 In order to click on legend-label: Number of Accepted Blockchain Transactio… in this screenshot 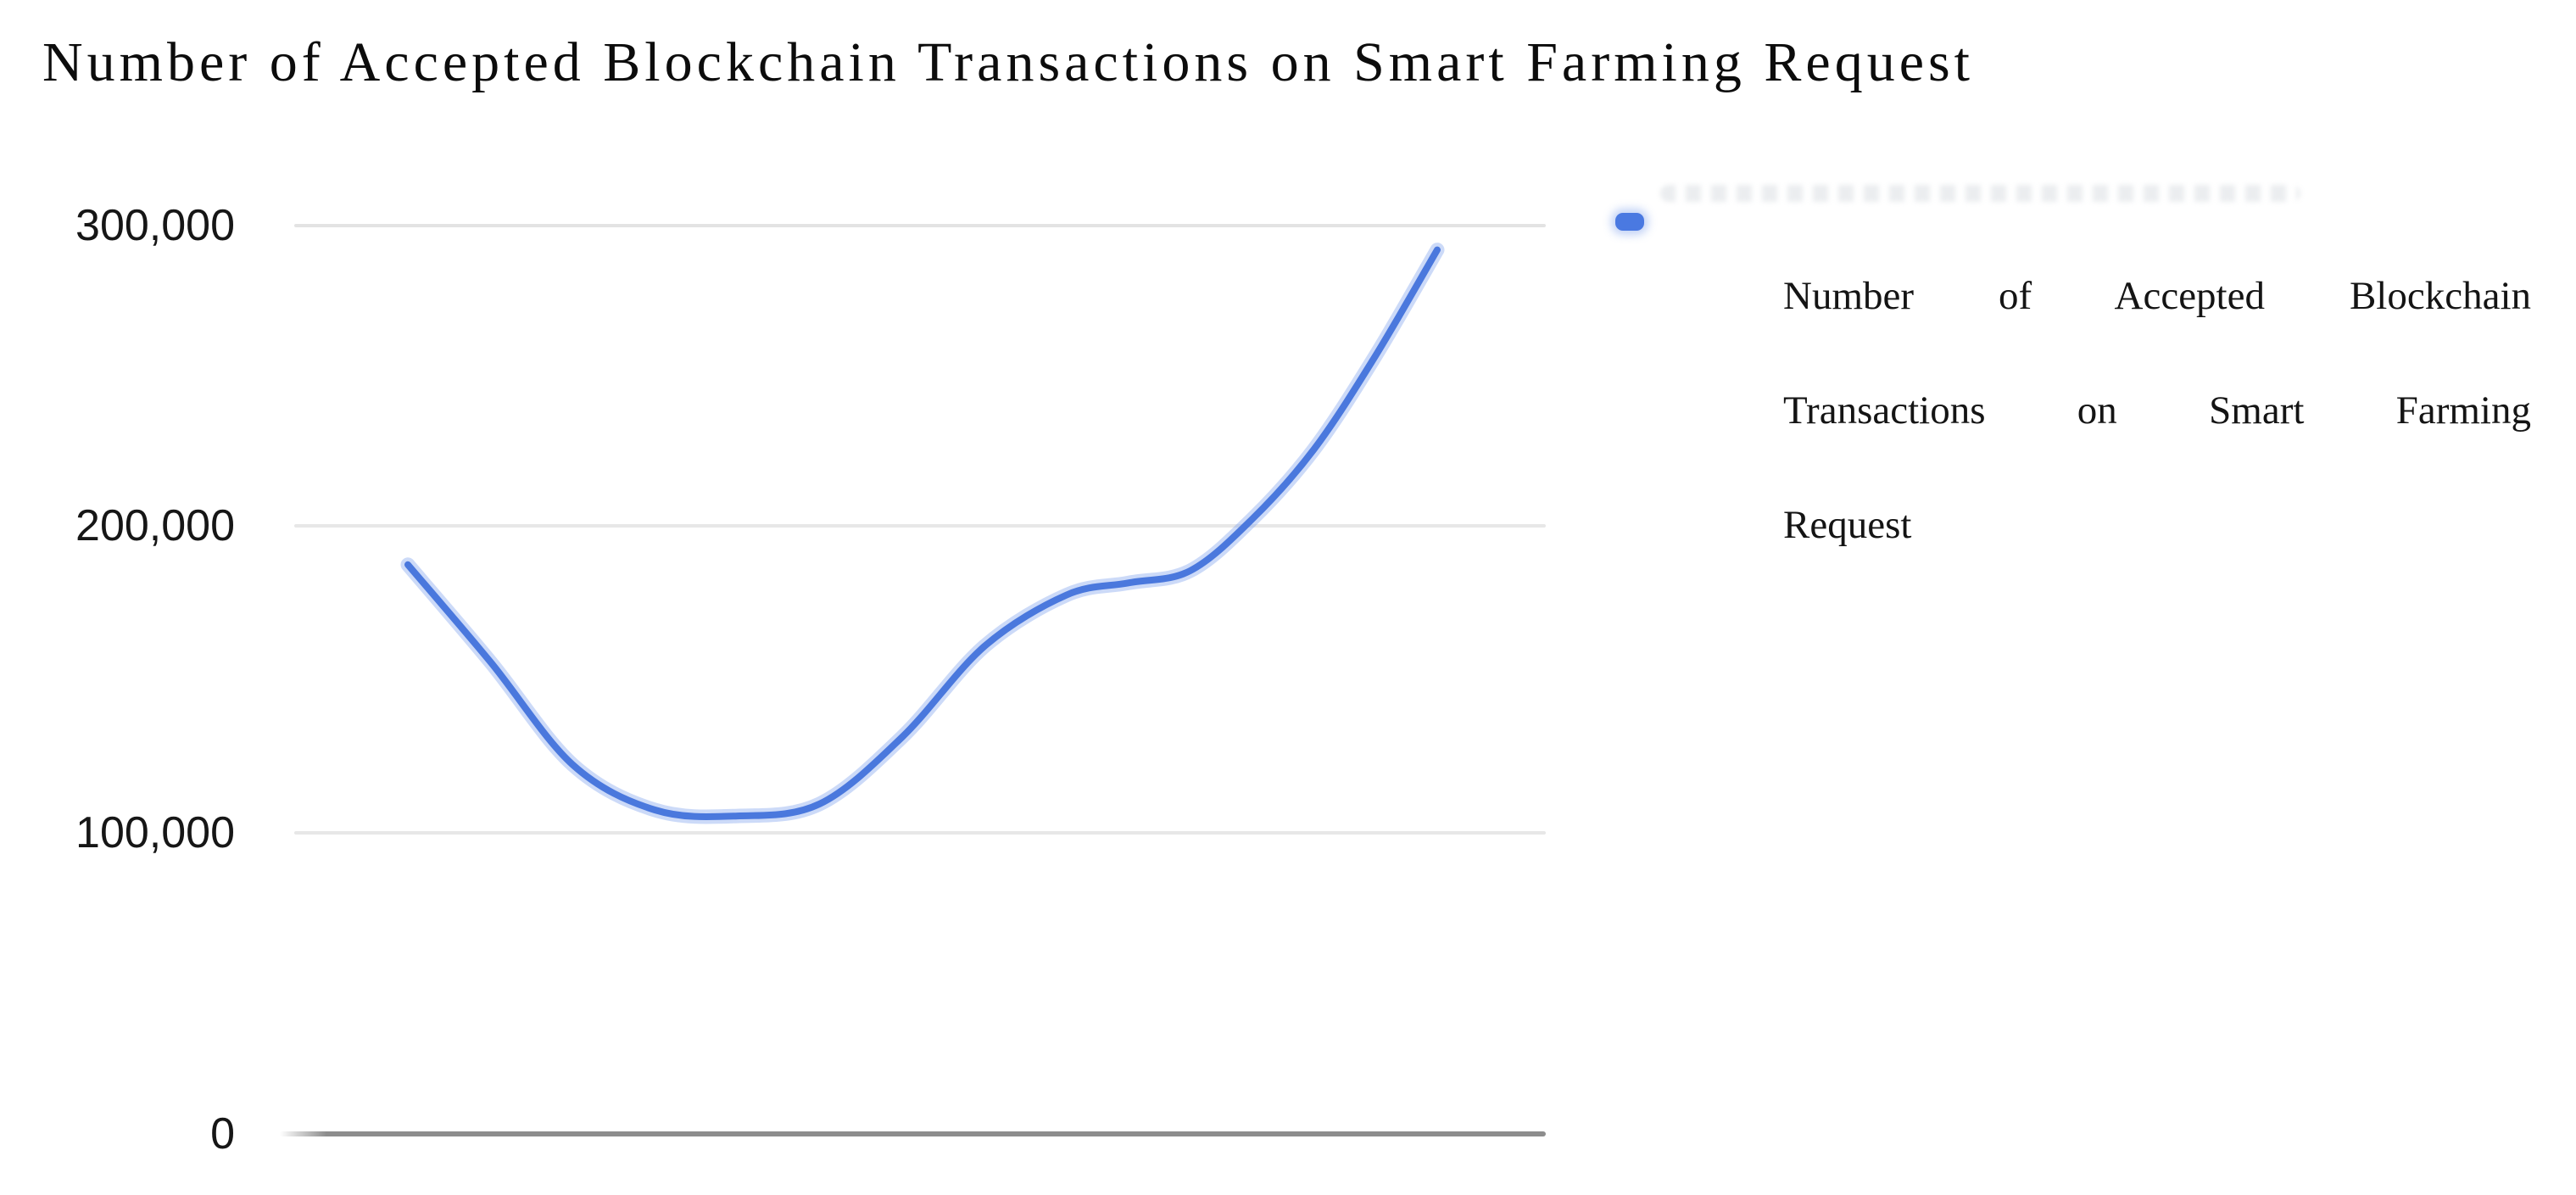, I will do `click(2157, 411)`.